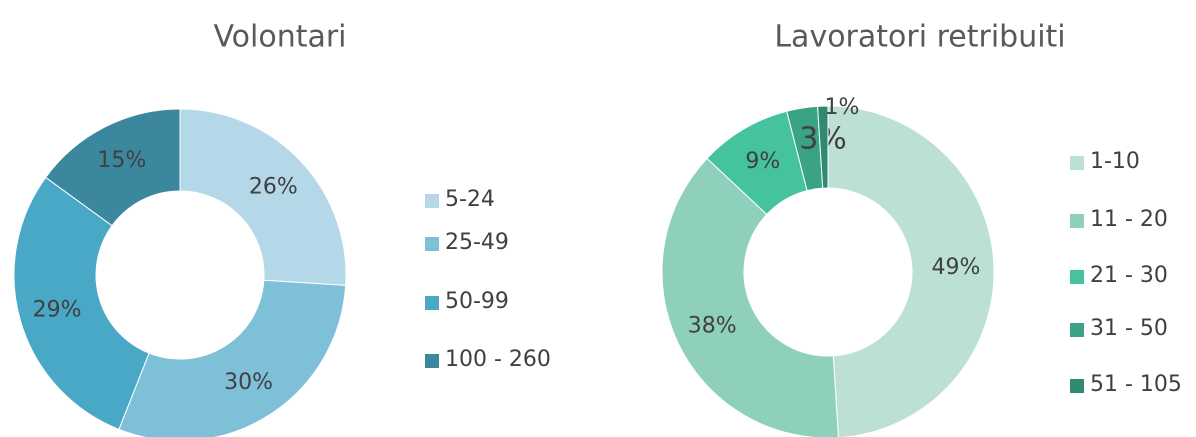  What do you see at coordinates (273, 186) in the screenshot?
I see `data-label: 26%` at bounding box center [273, 186].